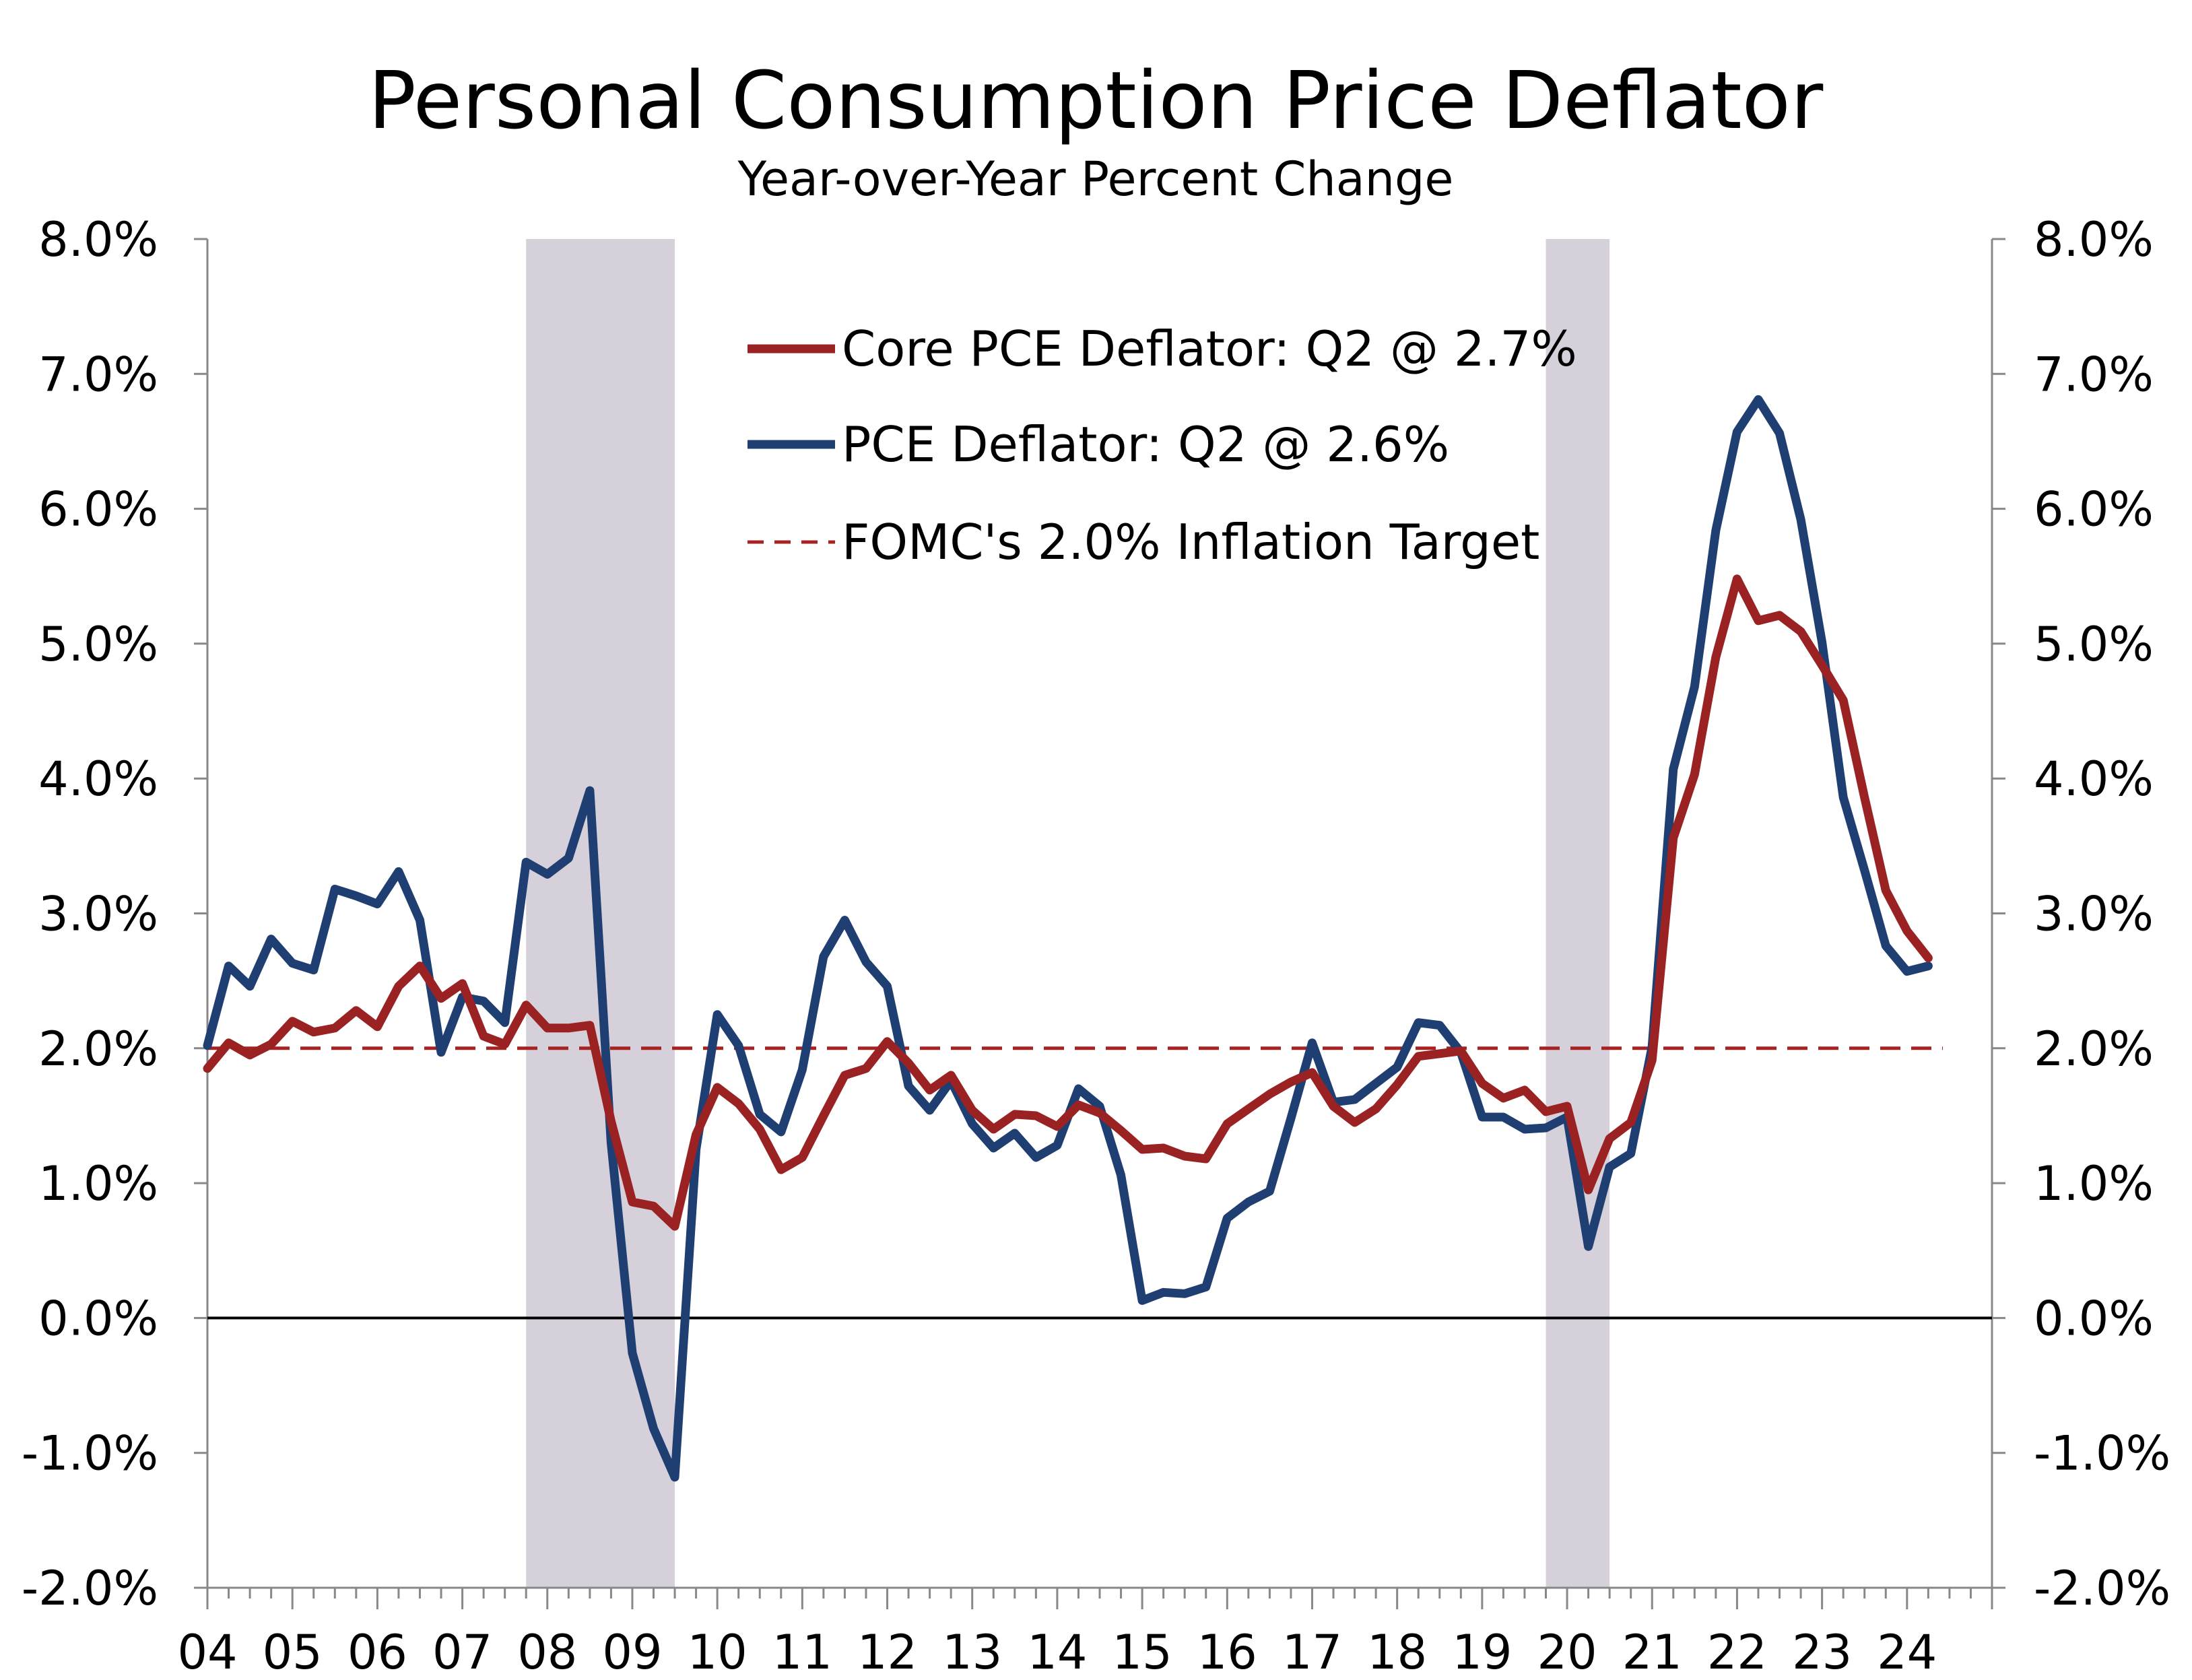  I want to click on x-tick-label: 09, so click(632, 1652).